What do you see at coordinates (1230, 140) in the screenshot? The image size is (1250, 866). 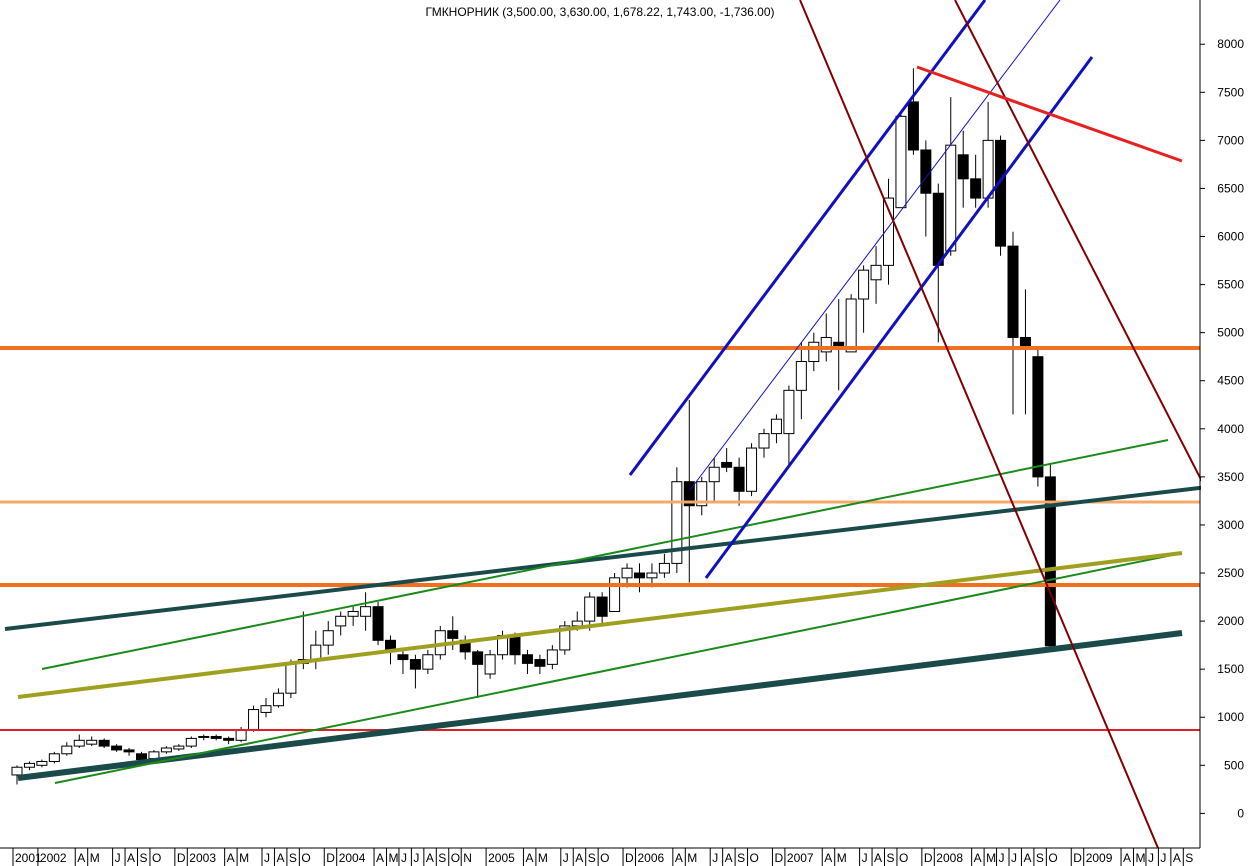 I see `y-tick-label: 7000` at bounding box center [1230, 140].